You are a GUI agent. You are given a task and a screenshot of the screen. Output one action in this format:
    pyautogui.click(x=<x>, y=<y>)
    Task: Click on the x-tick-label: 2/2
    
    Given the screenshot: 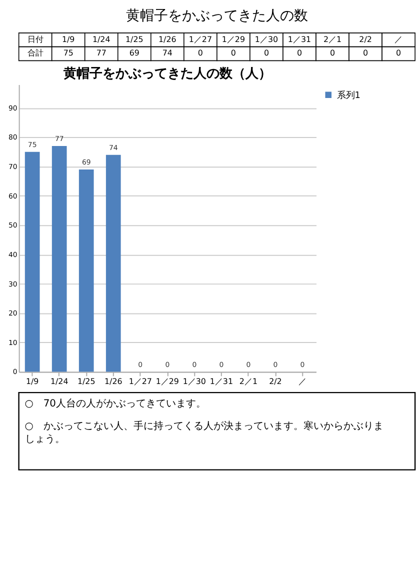 What is the action you would take?
    pyautogui.click(x=275, y=381)
    